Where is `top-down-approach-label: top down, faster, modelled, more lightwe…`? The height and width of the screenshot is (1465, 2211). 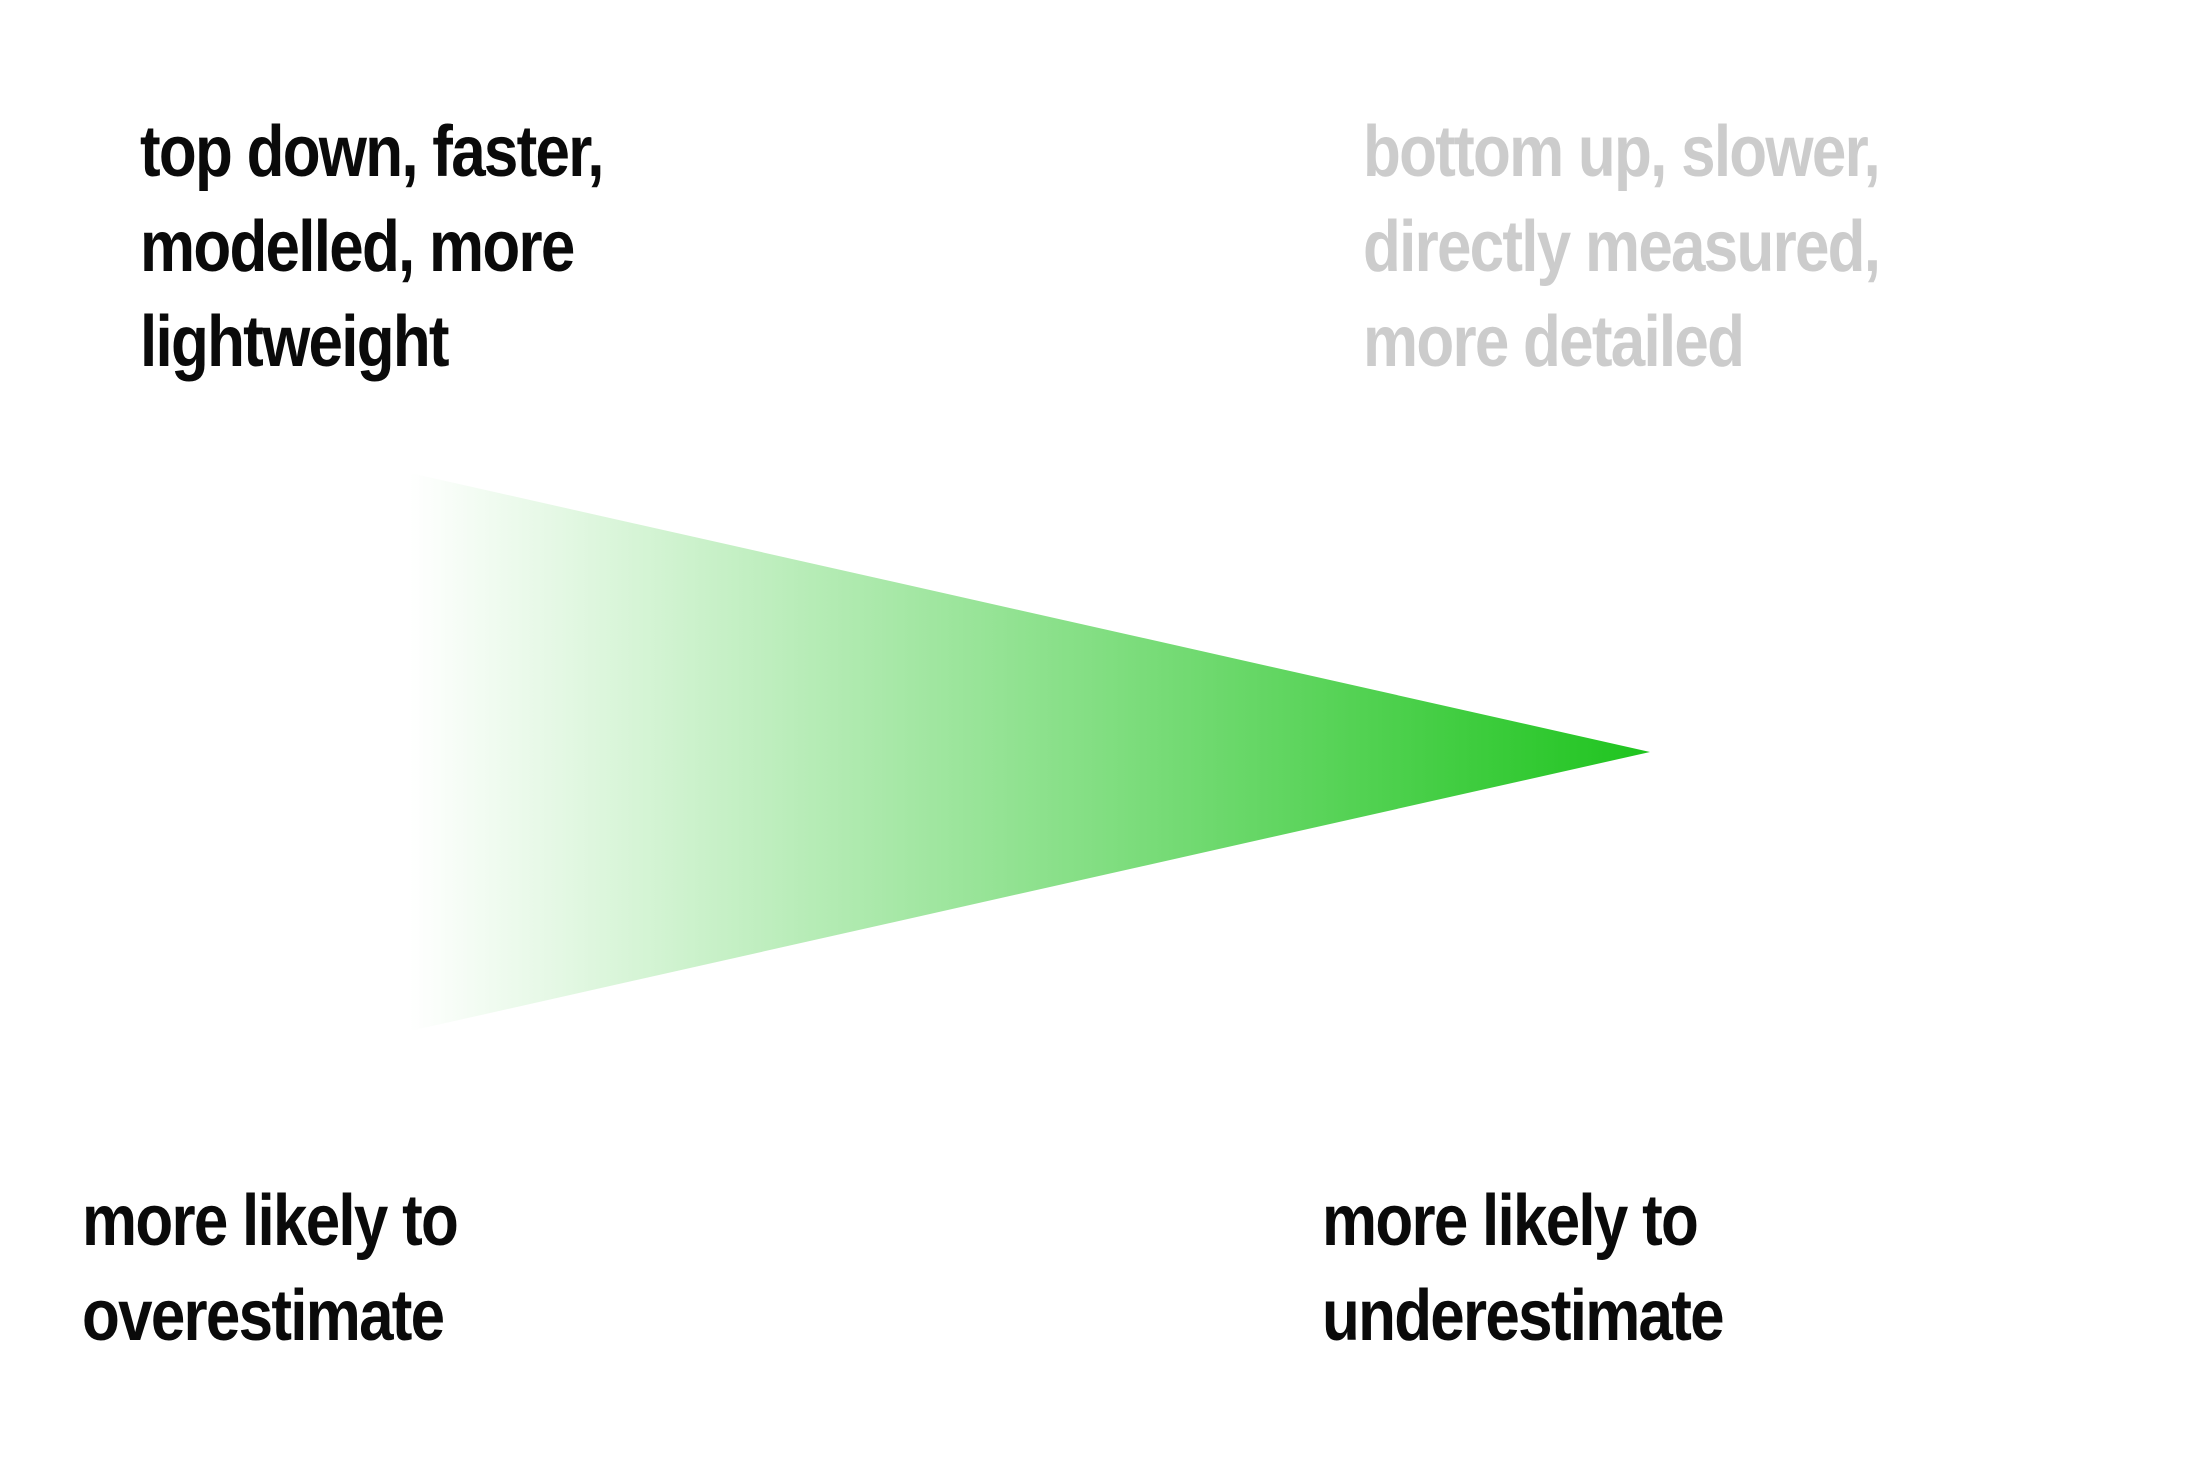 top-down-approach-label: top down, faster, modelled, more lightwe… is located at coordinates (372, 247).